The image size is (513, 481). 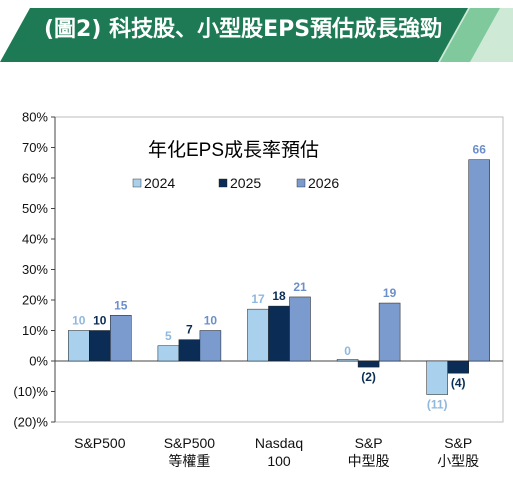 What do you see at coordinates (35, 239) in the screenshot?
I see `y-tick-label: 40%` at bounding box center [35, 239].